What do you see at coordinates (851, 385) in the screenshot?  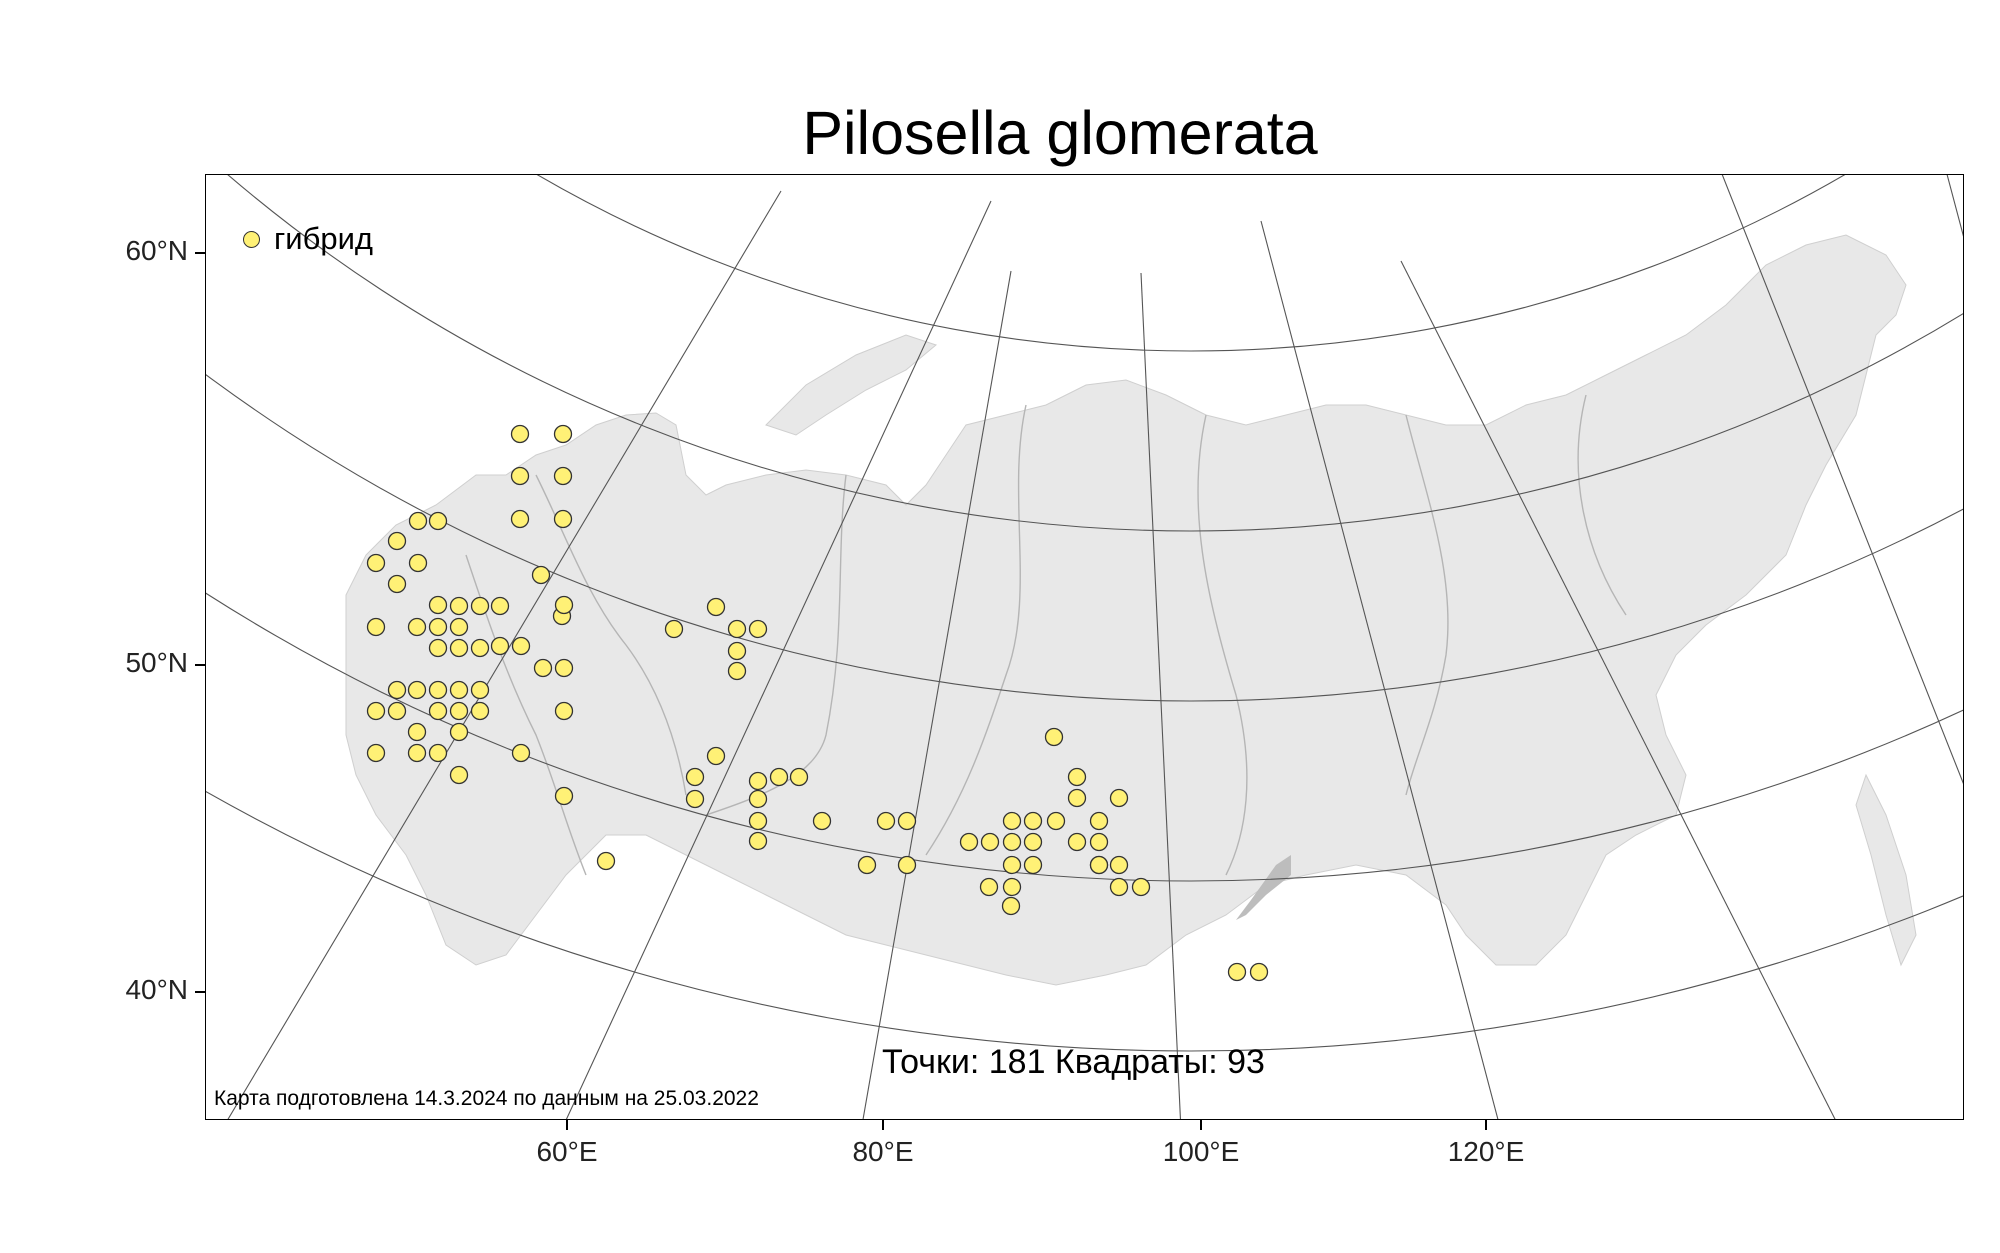 I see `island-novaya-zemlya` at bounding box center [851, 385].